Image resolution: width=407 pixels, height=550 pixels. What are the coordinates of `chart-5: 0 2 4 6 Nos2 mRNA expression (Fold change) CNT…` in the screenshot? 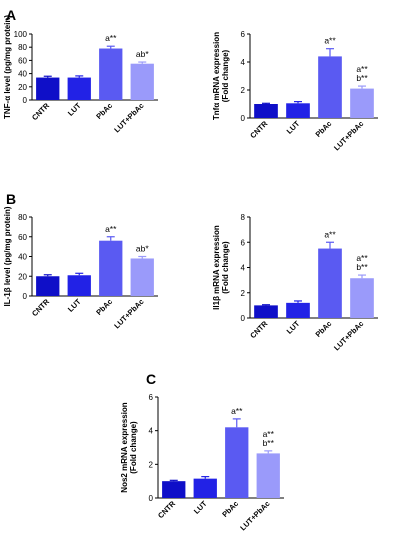 It's located at (202, 462).